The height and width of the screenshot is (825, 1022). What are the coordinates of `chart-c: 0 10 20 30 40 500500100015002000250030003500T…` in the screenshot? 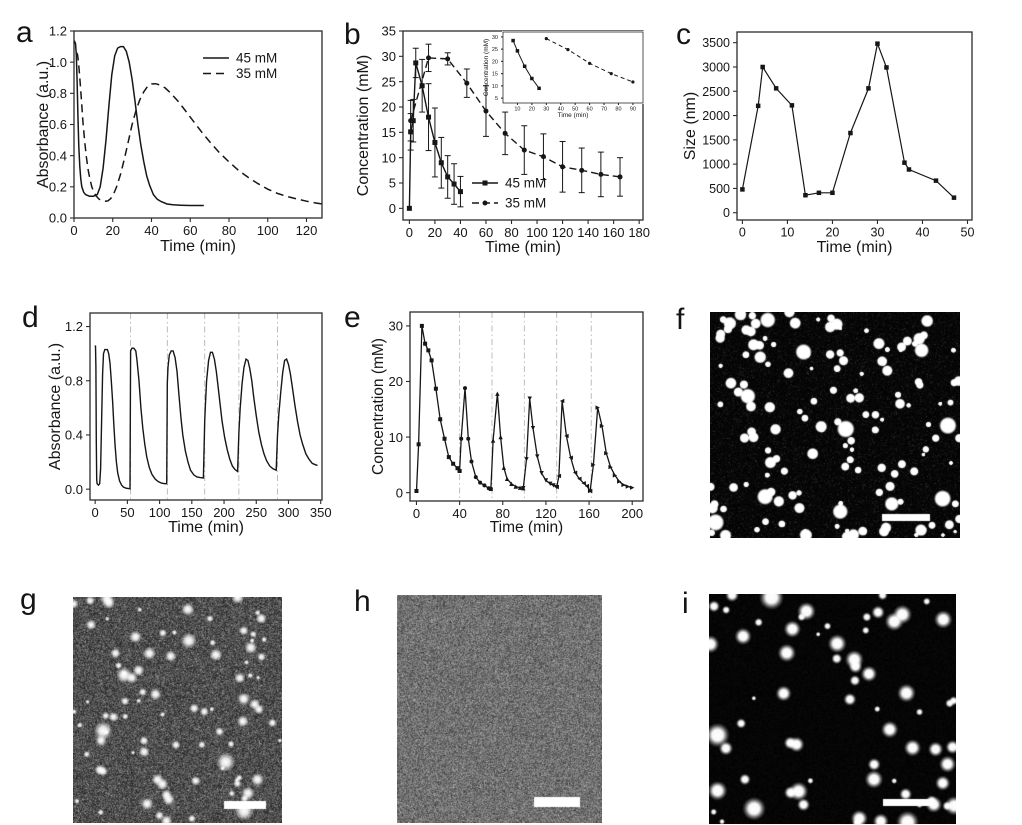 It's located at (828, 143).